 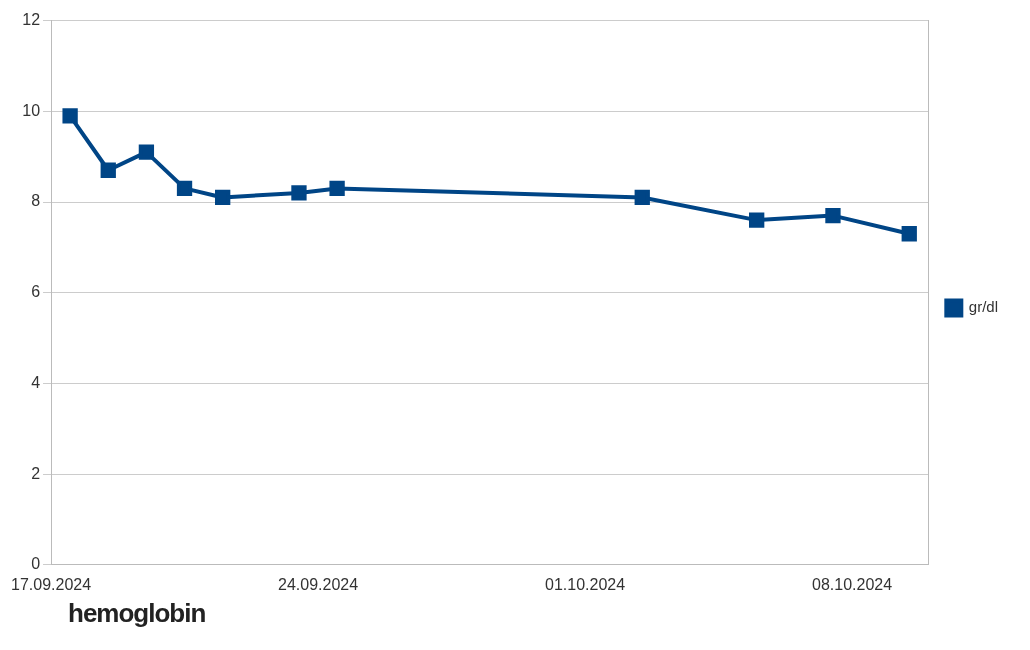 I want to click on x-tick-label: 08.10.2024, so click(x=852, y=584).